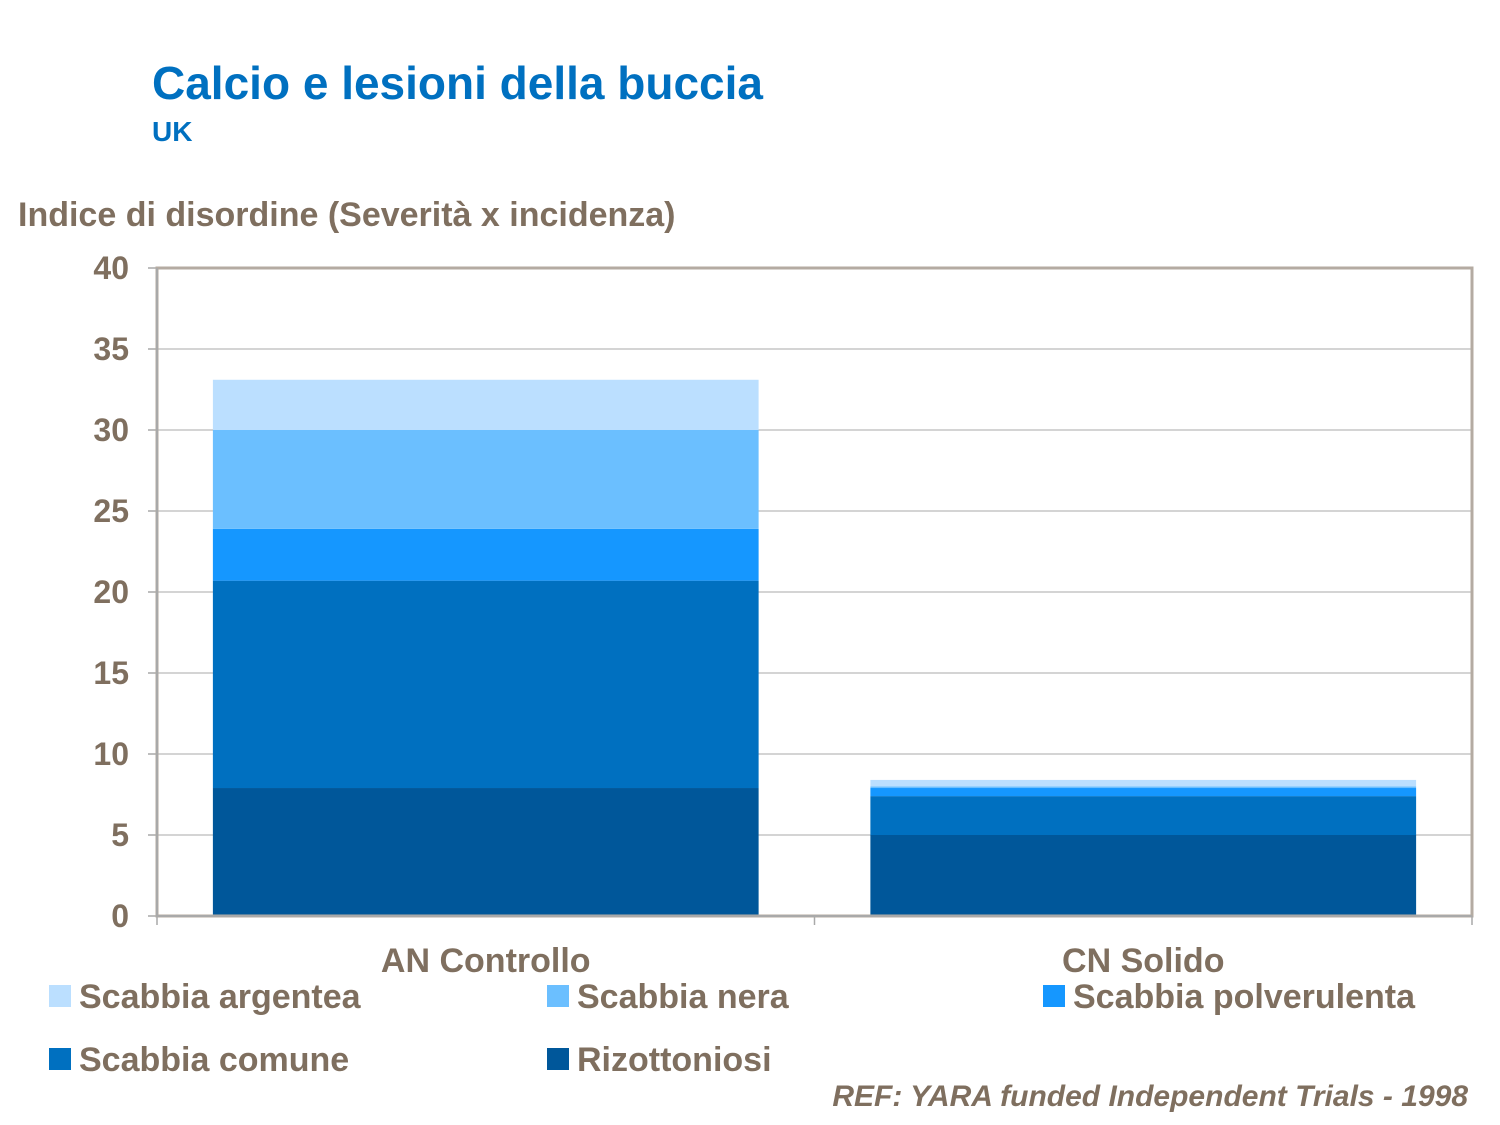 This screenshot has height=1125, width=1500. I want to click on y-tick-label: 15, so click(111, 673).